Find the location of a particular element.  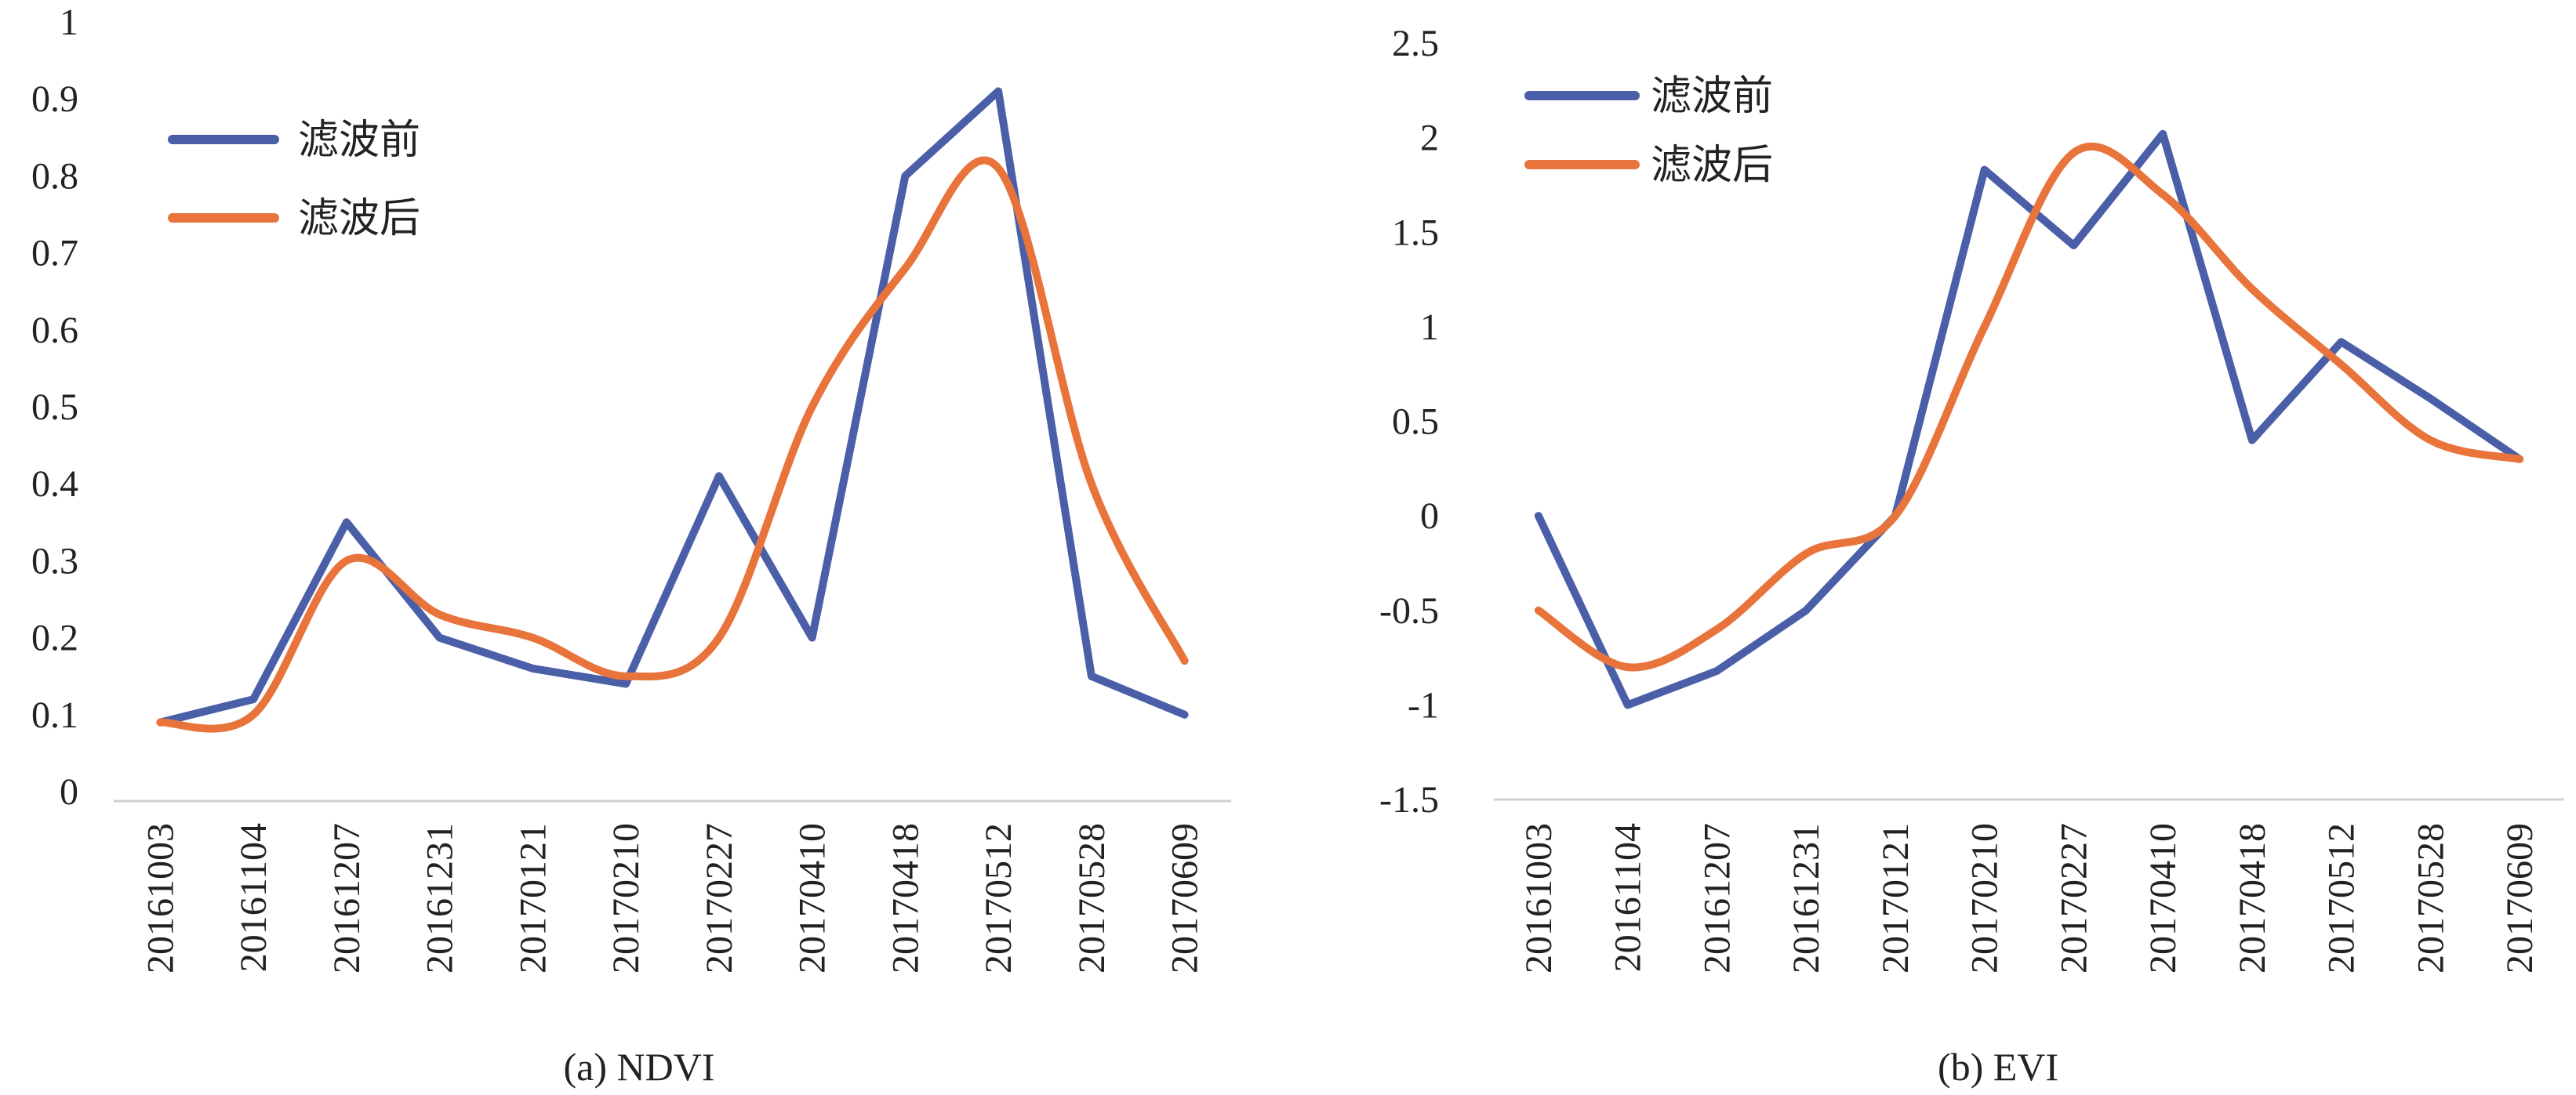

y-tick-label: 0.4 is located at coordinates (54, 484).